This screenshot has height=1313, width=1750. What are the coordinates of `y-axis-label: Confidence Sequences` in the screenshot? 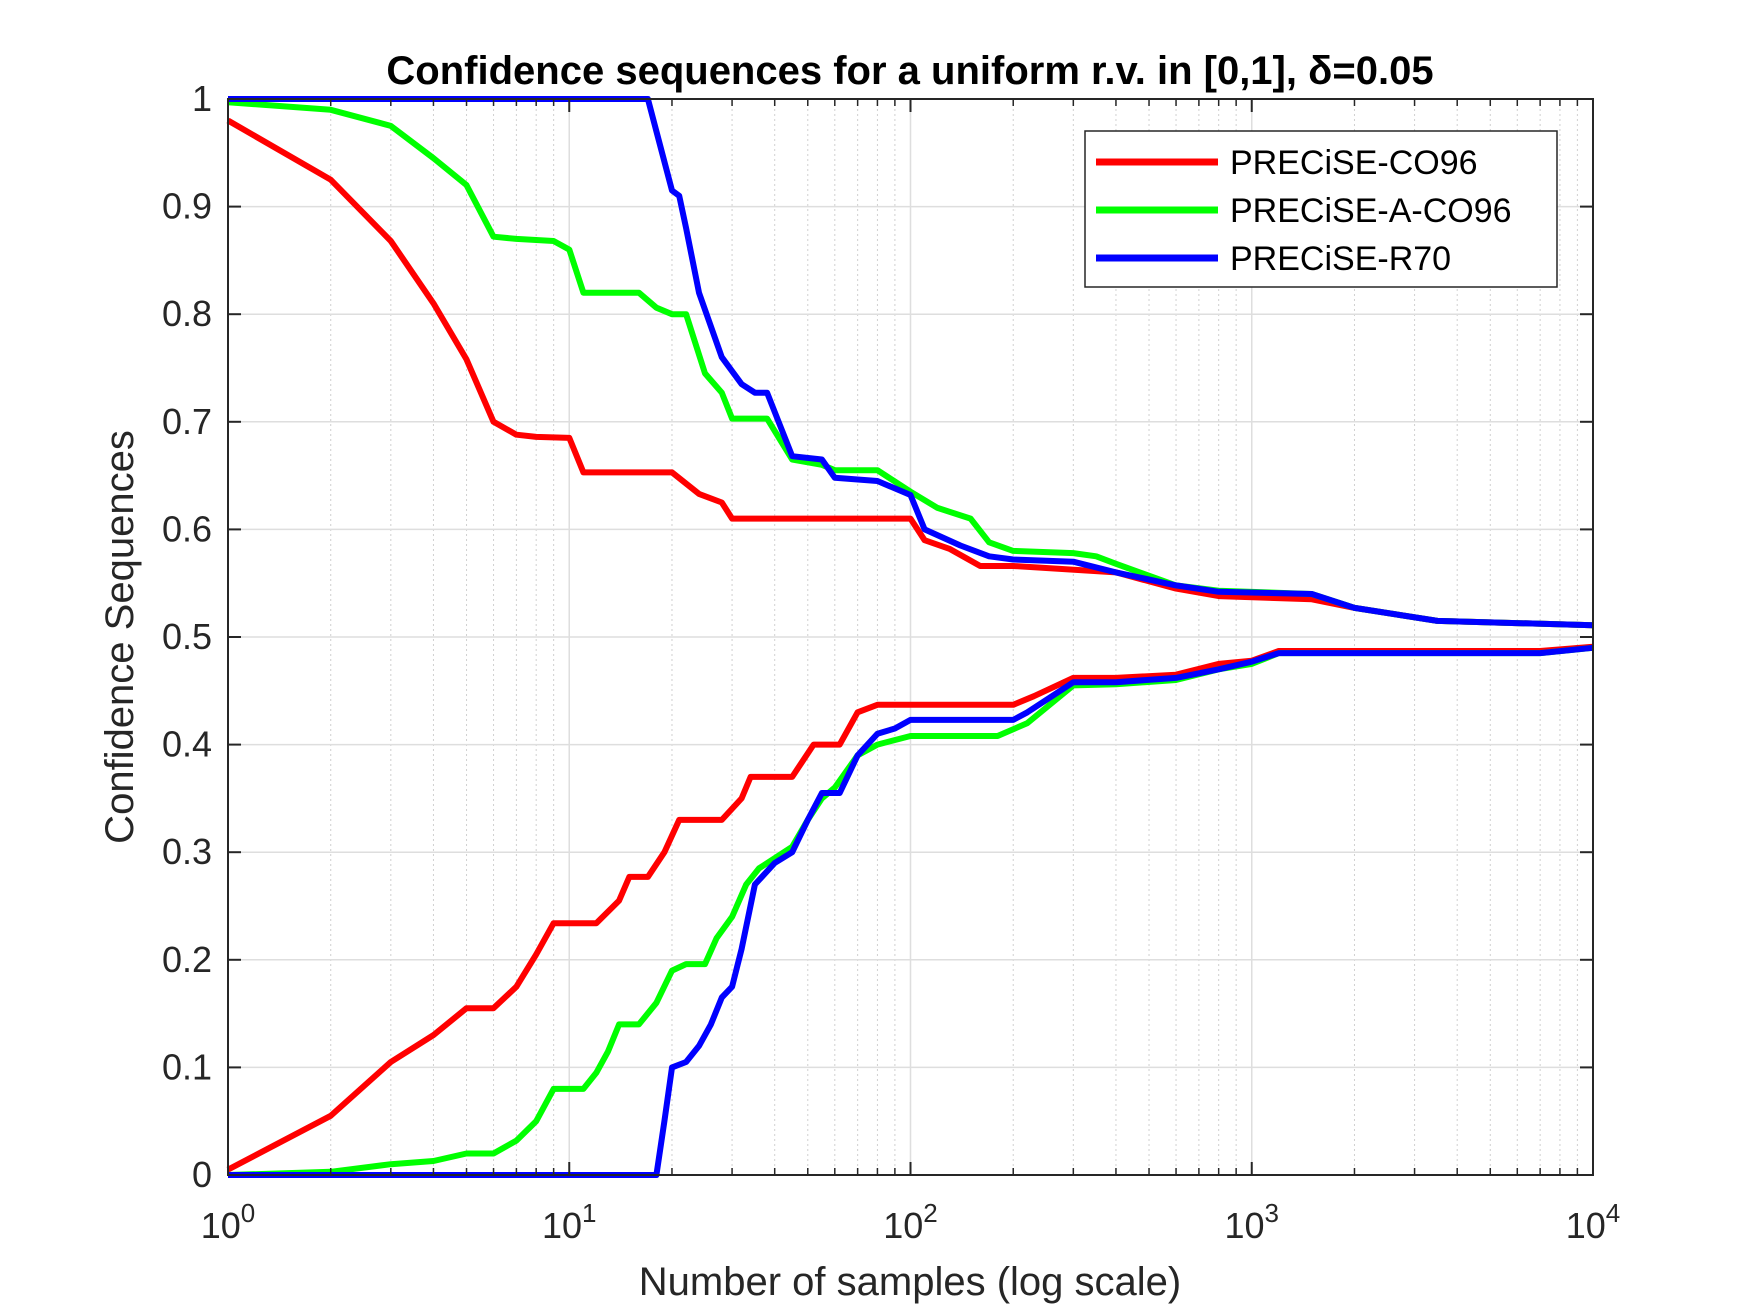 It's located at (120, 637).